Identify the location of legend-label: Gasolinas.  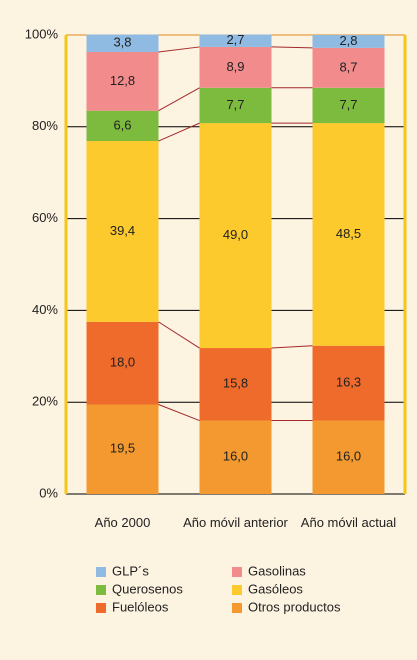
(277, 570).